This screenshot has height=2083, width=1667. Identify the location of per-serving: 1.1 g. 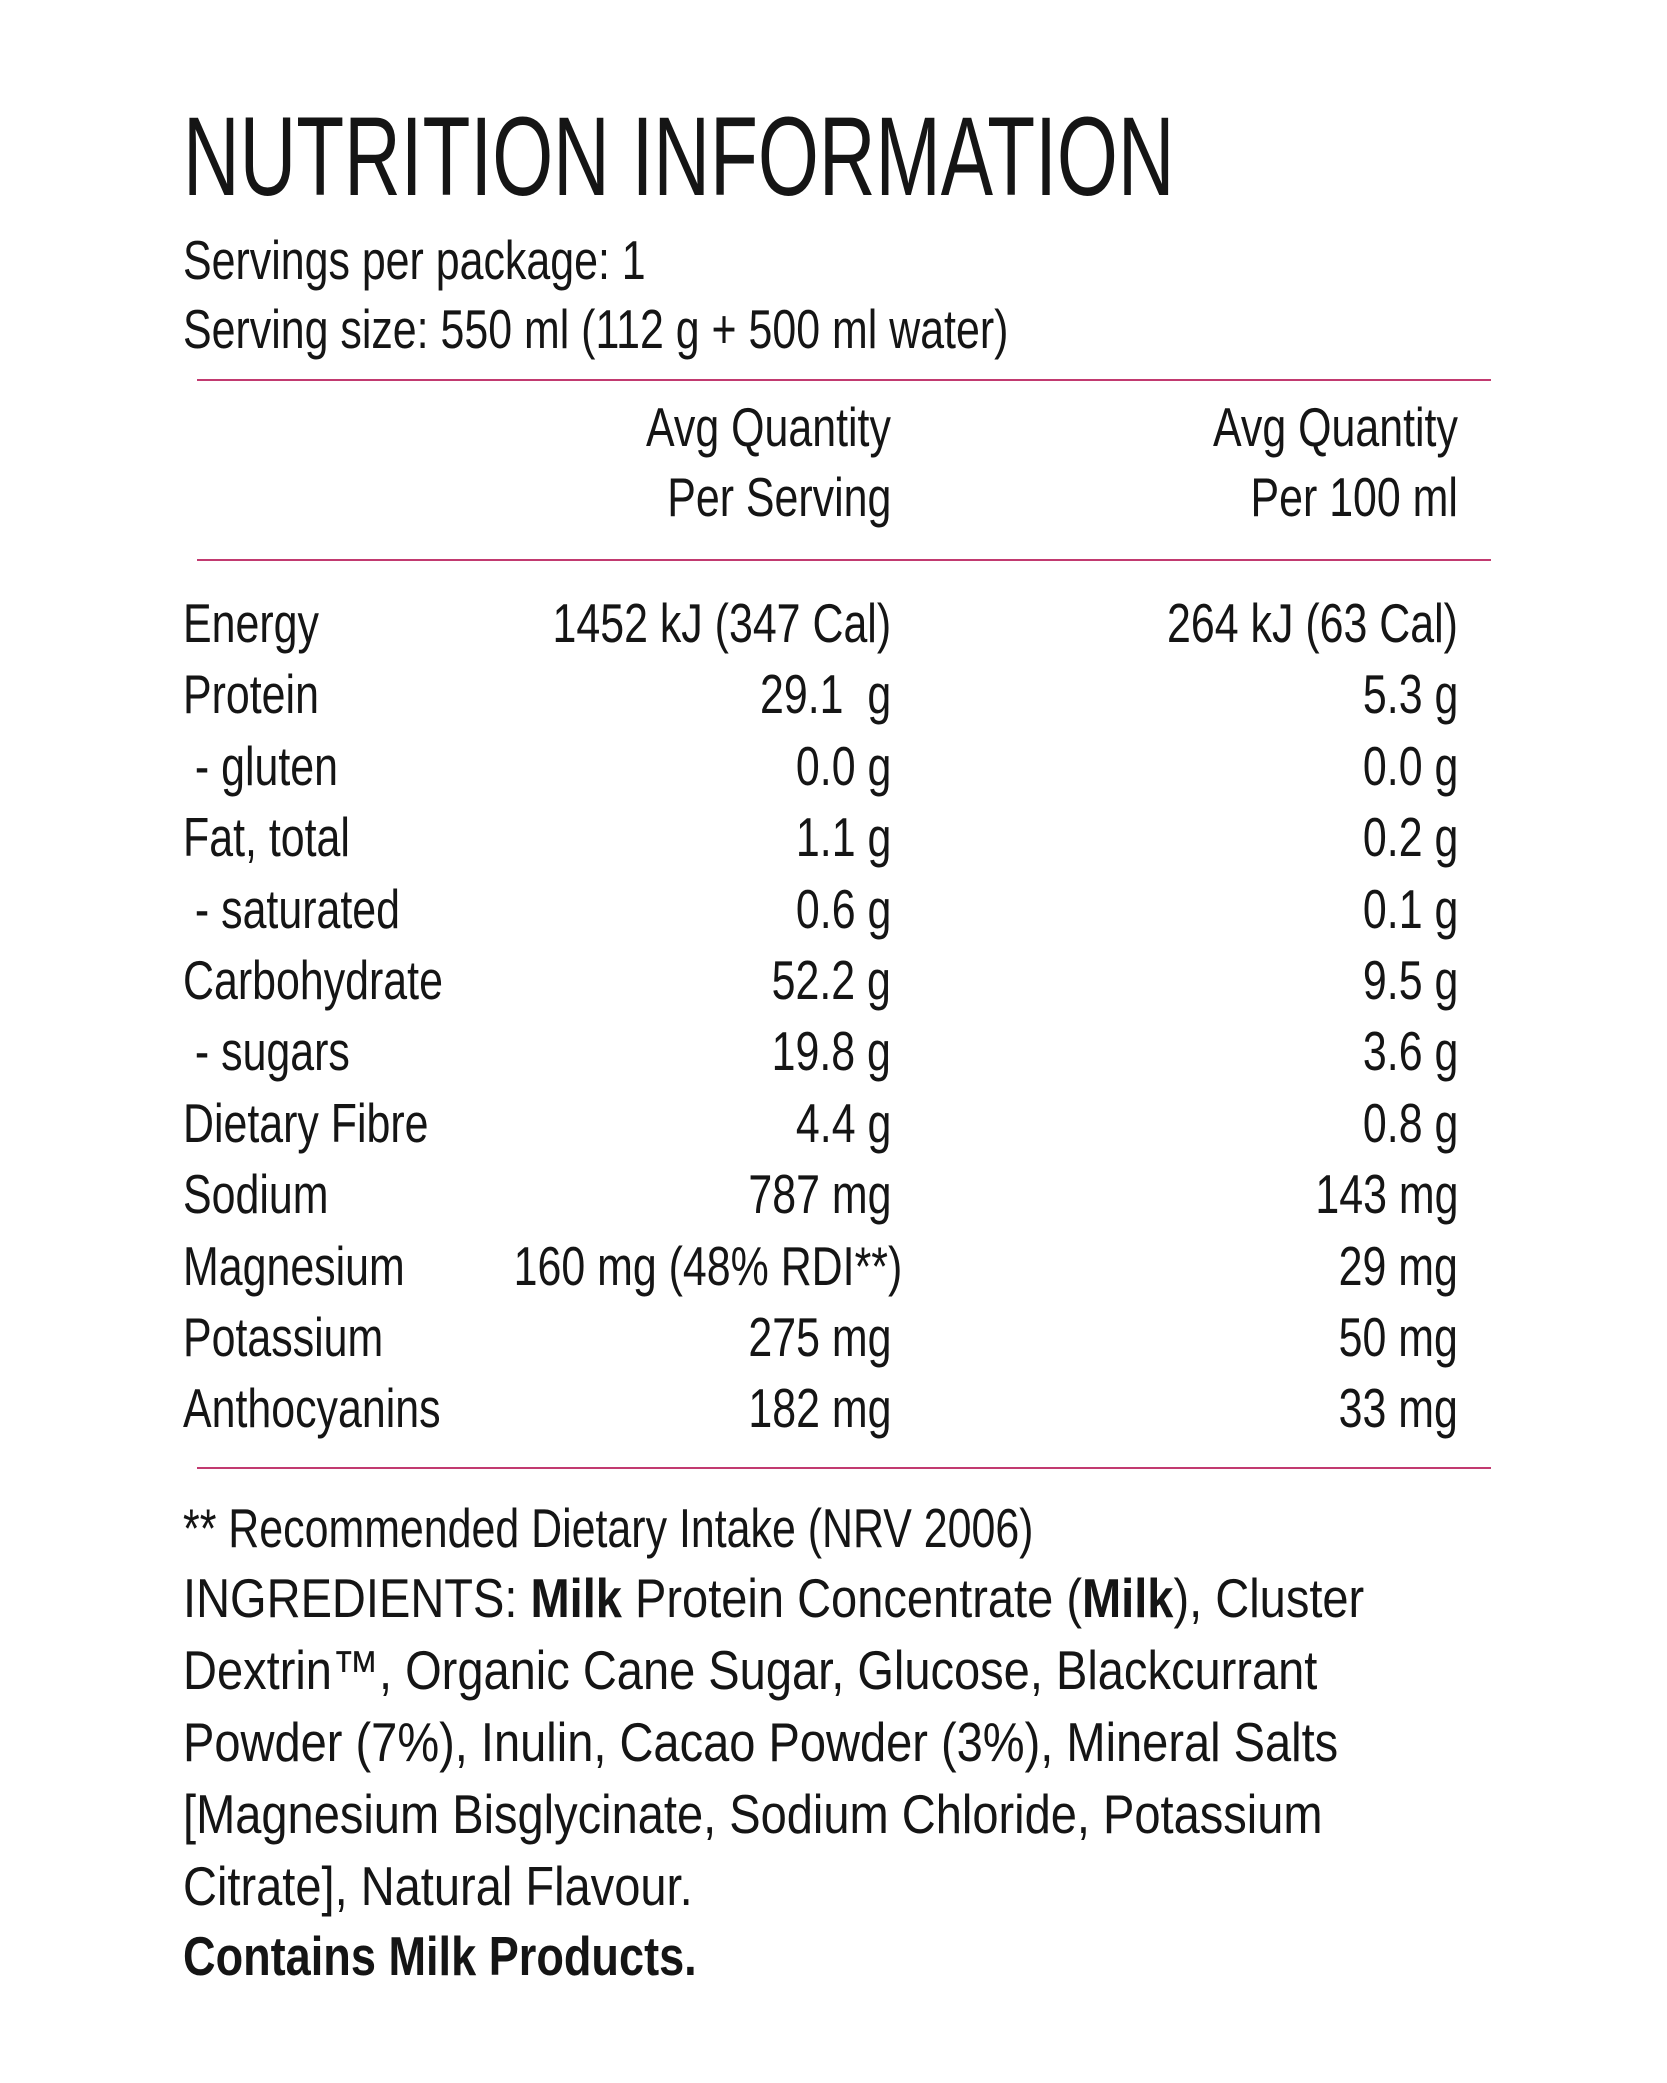
(843, 837).